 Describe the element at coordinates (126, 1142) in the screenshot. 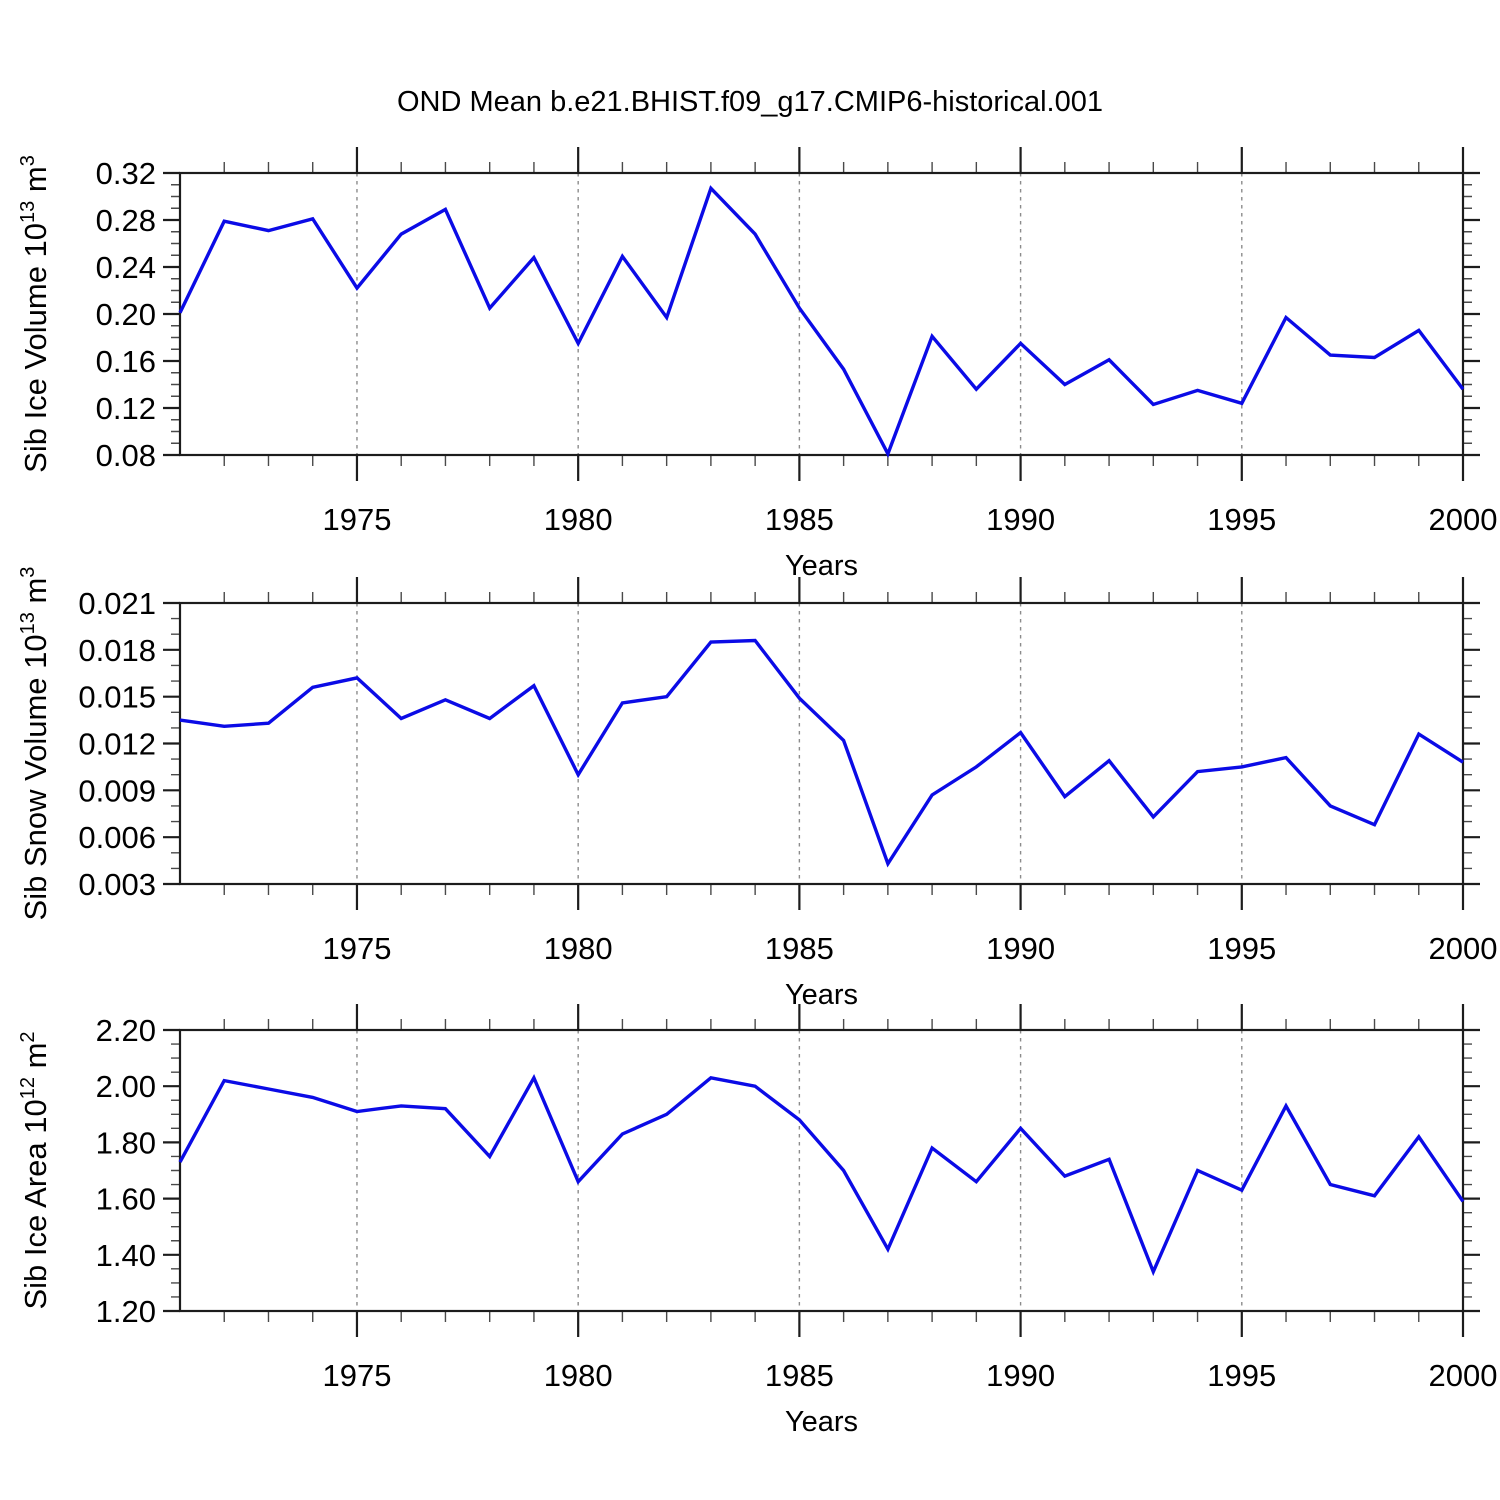

I see `y-tick-label: 1.80` at that location.